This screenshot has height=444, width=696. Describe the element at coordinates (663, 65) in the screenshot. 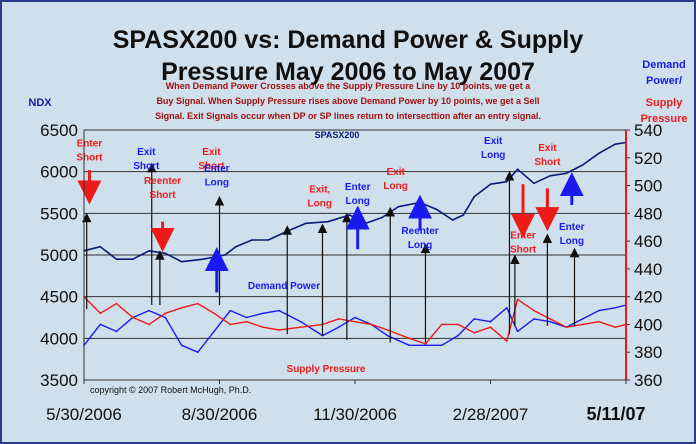

I see `right-axis-label-1: Demand` at that location.